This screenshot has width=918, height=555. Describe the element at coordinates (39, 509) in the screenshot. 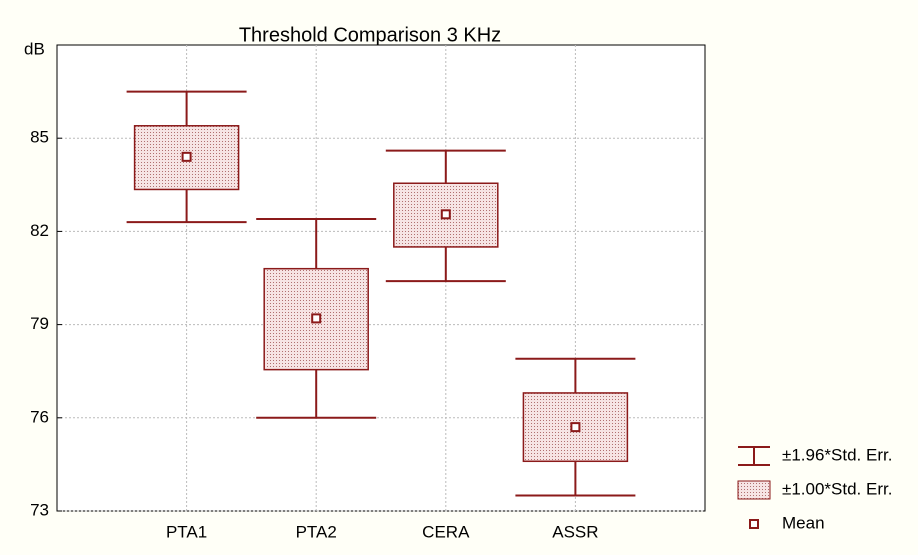

I see `y-tick-label: 73` at that location.